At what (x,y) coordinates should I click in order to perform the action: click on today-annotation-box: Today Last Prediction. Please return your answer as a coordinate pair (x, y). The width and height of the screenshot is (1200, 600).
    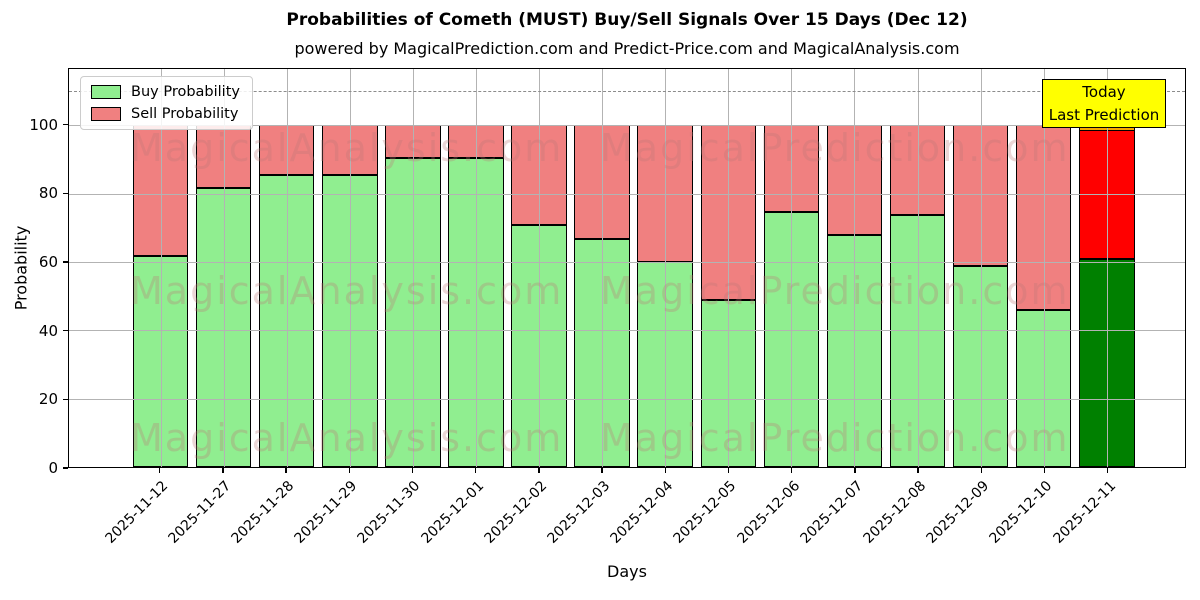
    Looking at the image, I should click on (1104, 103).